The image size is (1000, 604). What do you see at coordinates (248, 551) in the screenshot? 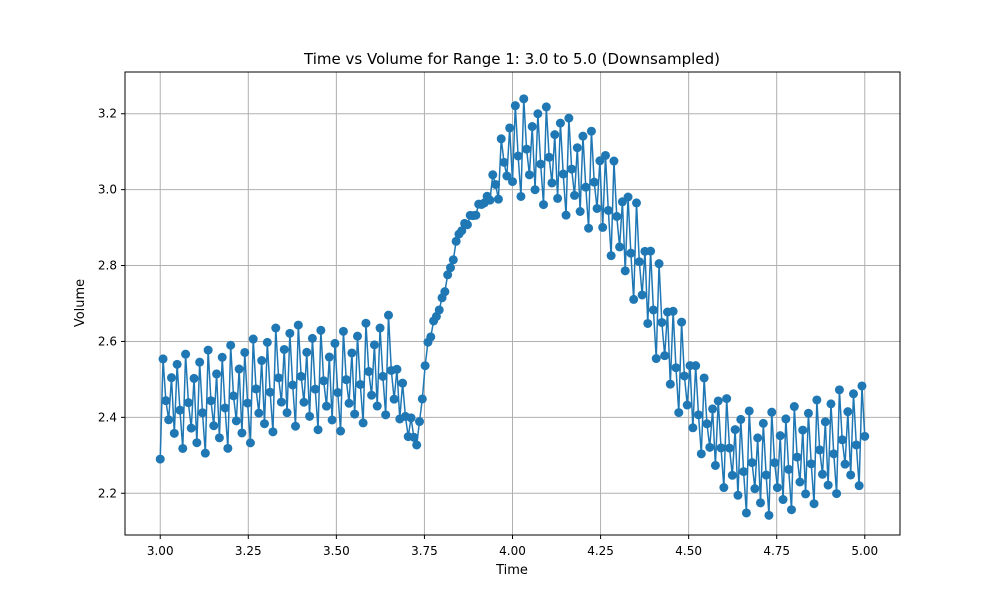
I see `x-tick-label: 3.25` at bounding box center [248, 551].